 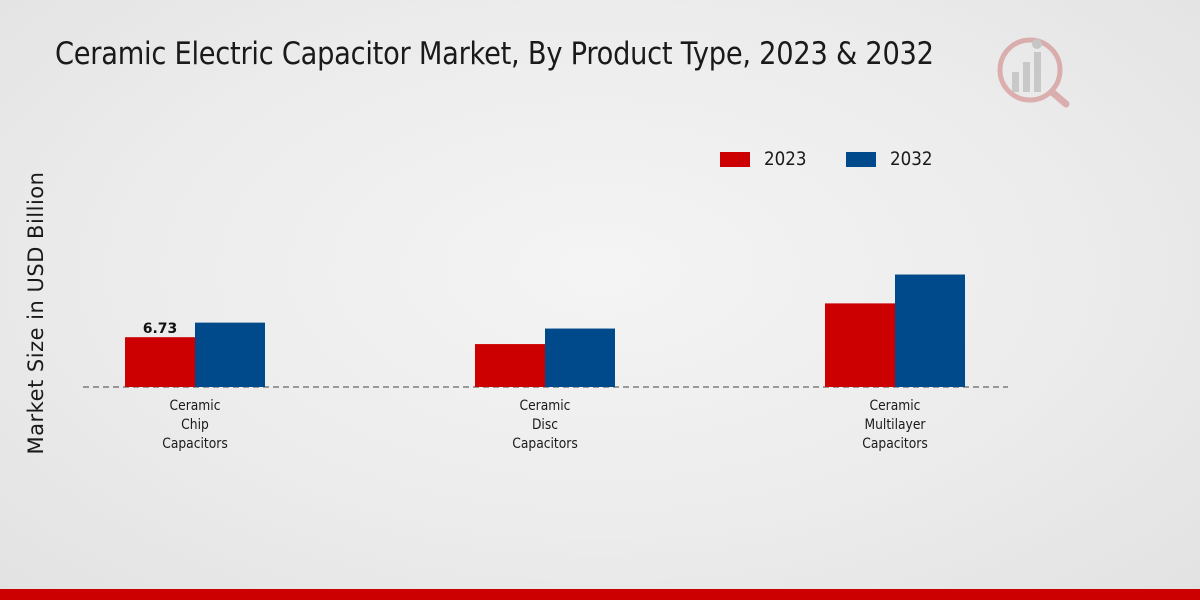 What do you see at coordinates (600, 594) in the screenshot?
I see `footer-accent-bar` at bounding box center [600, 594].